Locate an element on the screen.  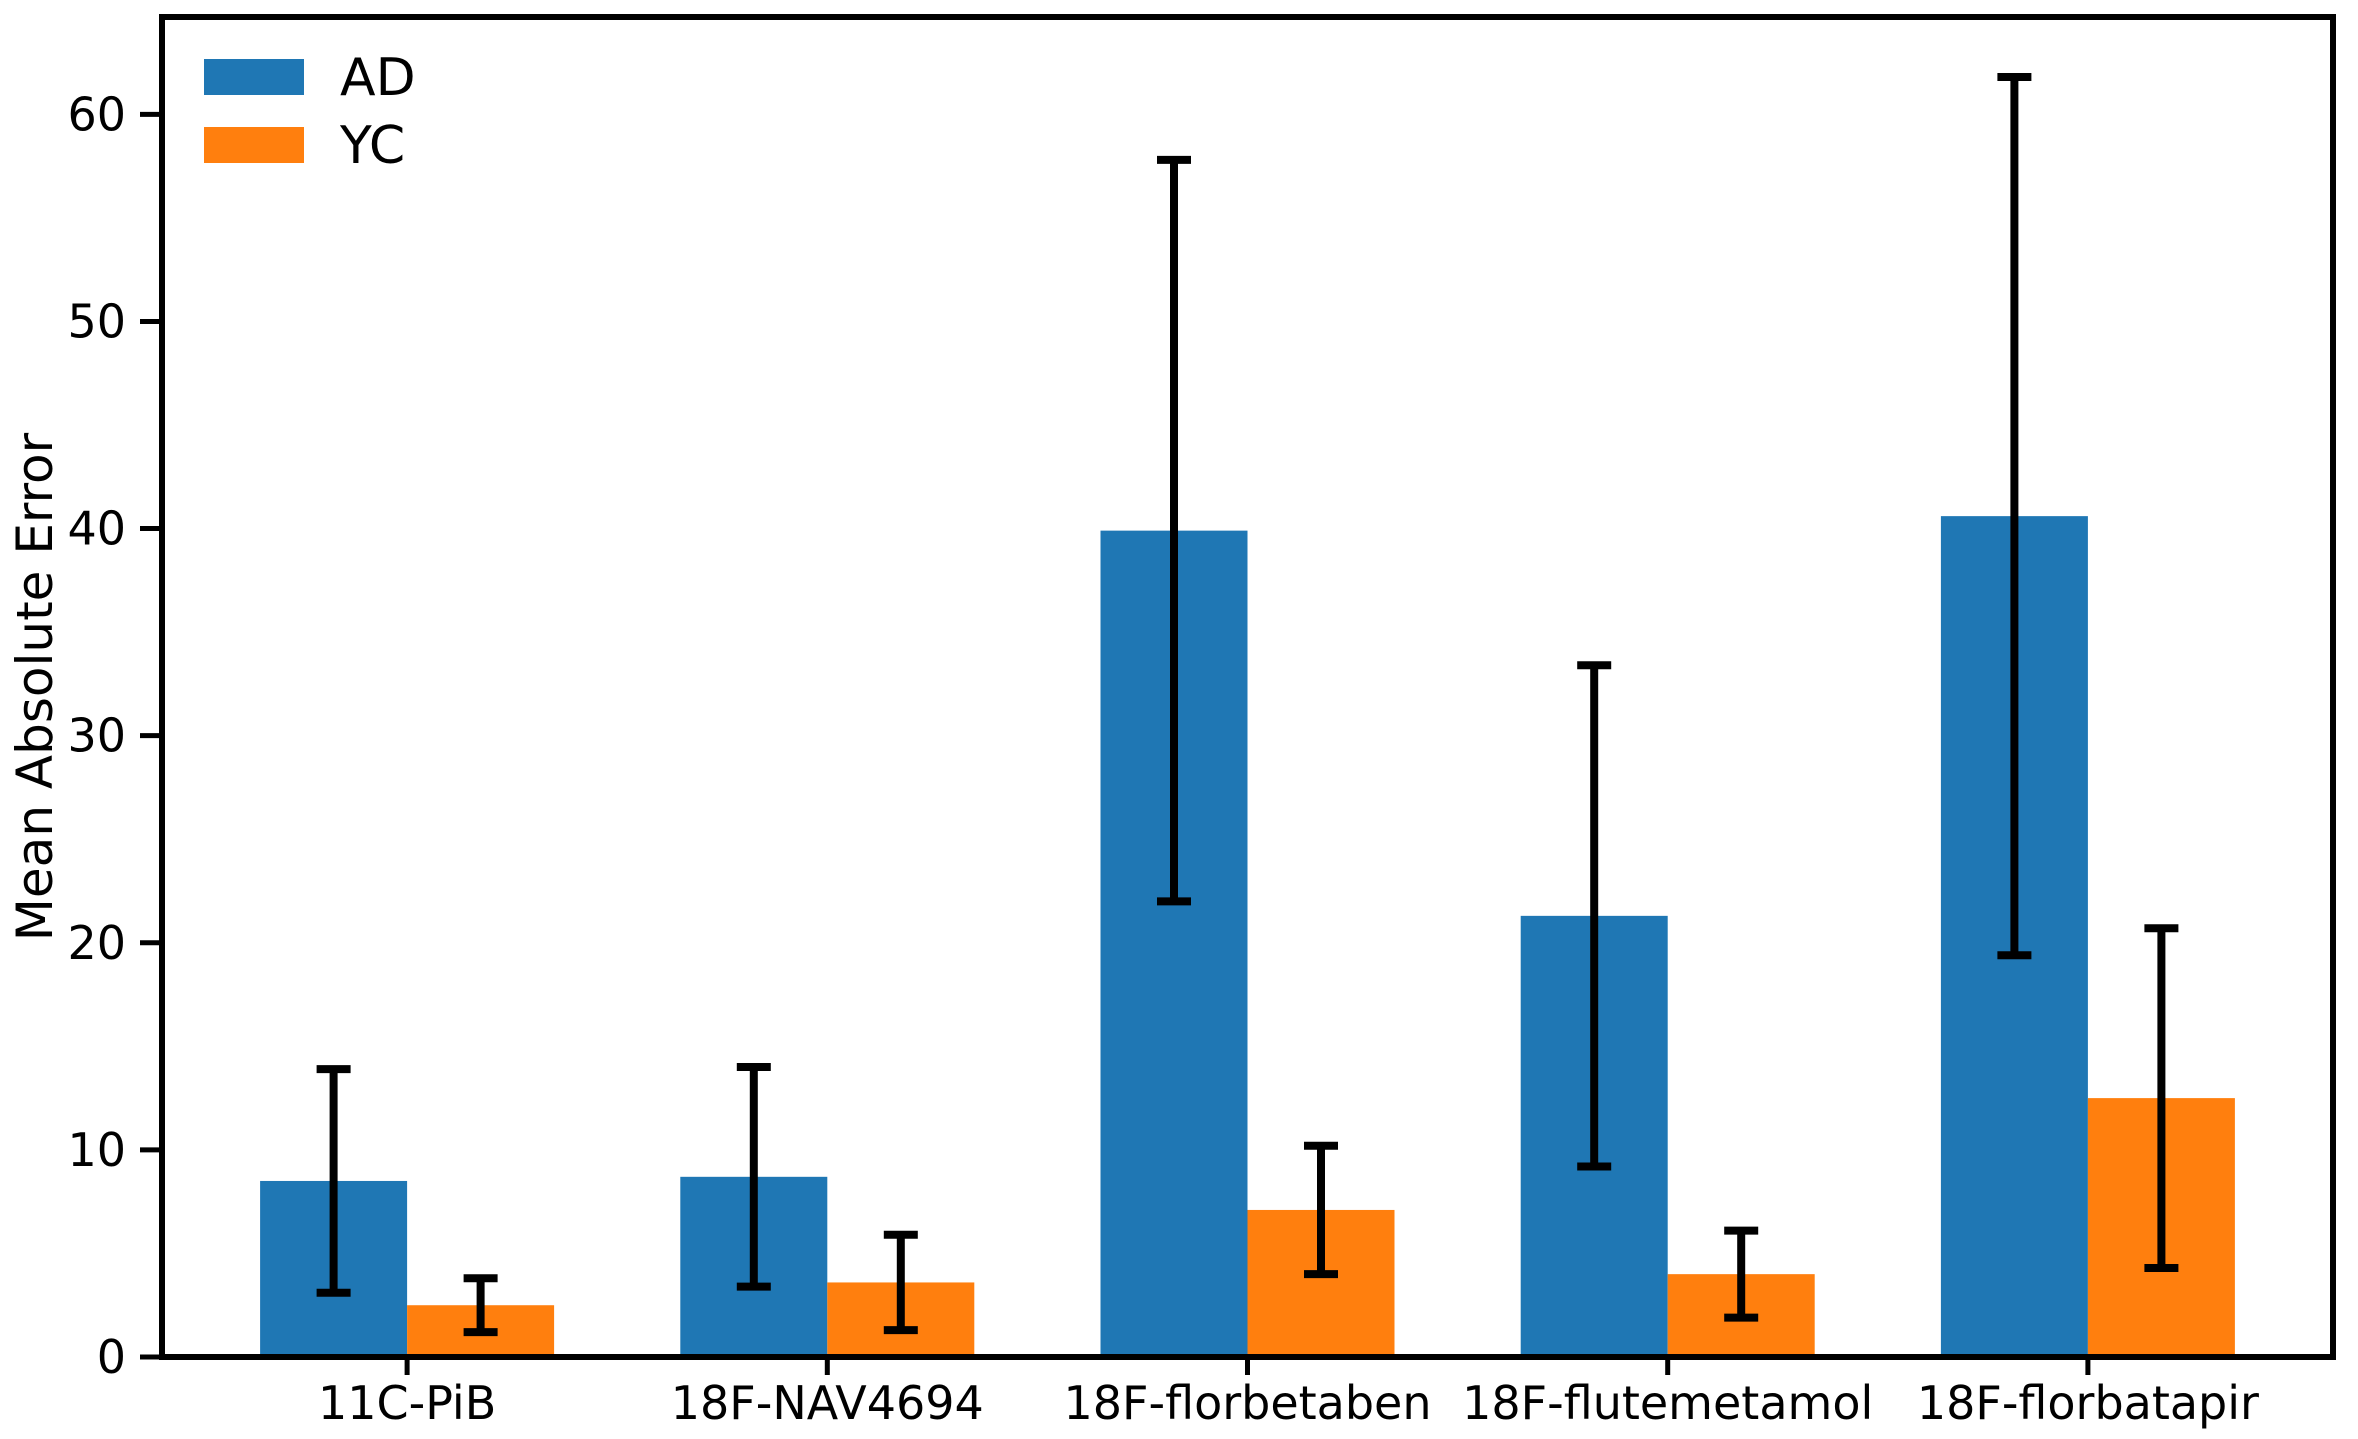
legend-label-YC: YC is located at coordinates (372, 146).